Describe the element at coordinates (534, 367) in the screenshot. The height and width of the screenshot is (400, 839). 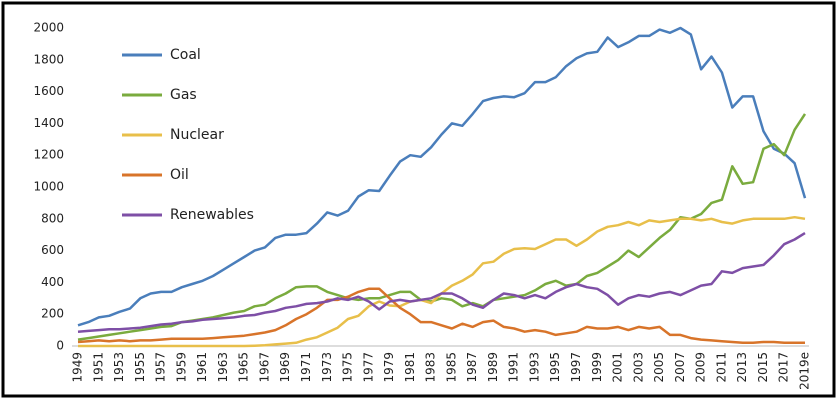
I see `x-tick-label: 1993` at that location.